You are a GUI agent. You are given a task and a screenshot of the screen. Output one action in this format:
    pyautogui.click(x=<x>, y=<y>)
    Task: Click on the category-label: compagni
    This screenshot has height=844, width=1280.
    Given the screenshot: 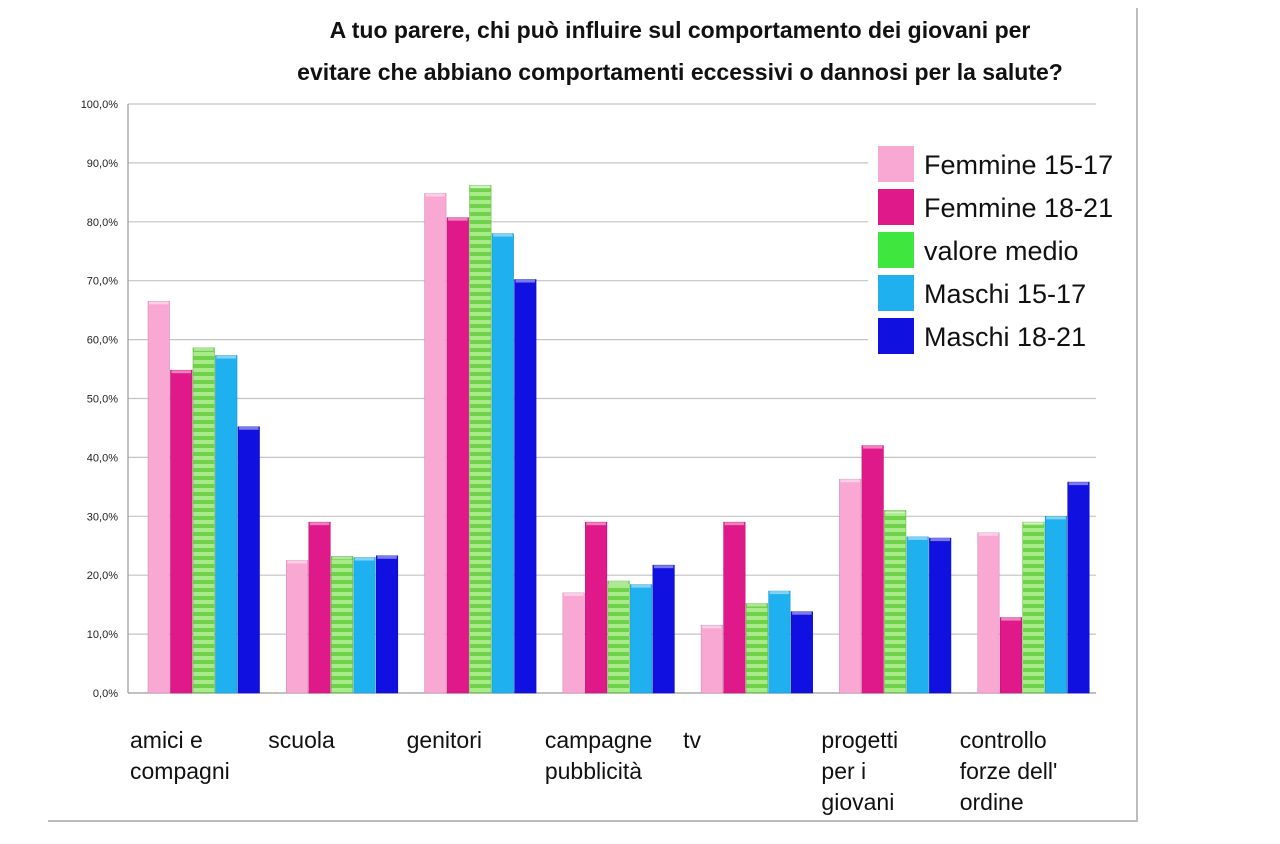 What is the action you would take?
    pyautogui.click(x=180, y=771)
    